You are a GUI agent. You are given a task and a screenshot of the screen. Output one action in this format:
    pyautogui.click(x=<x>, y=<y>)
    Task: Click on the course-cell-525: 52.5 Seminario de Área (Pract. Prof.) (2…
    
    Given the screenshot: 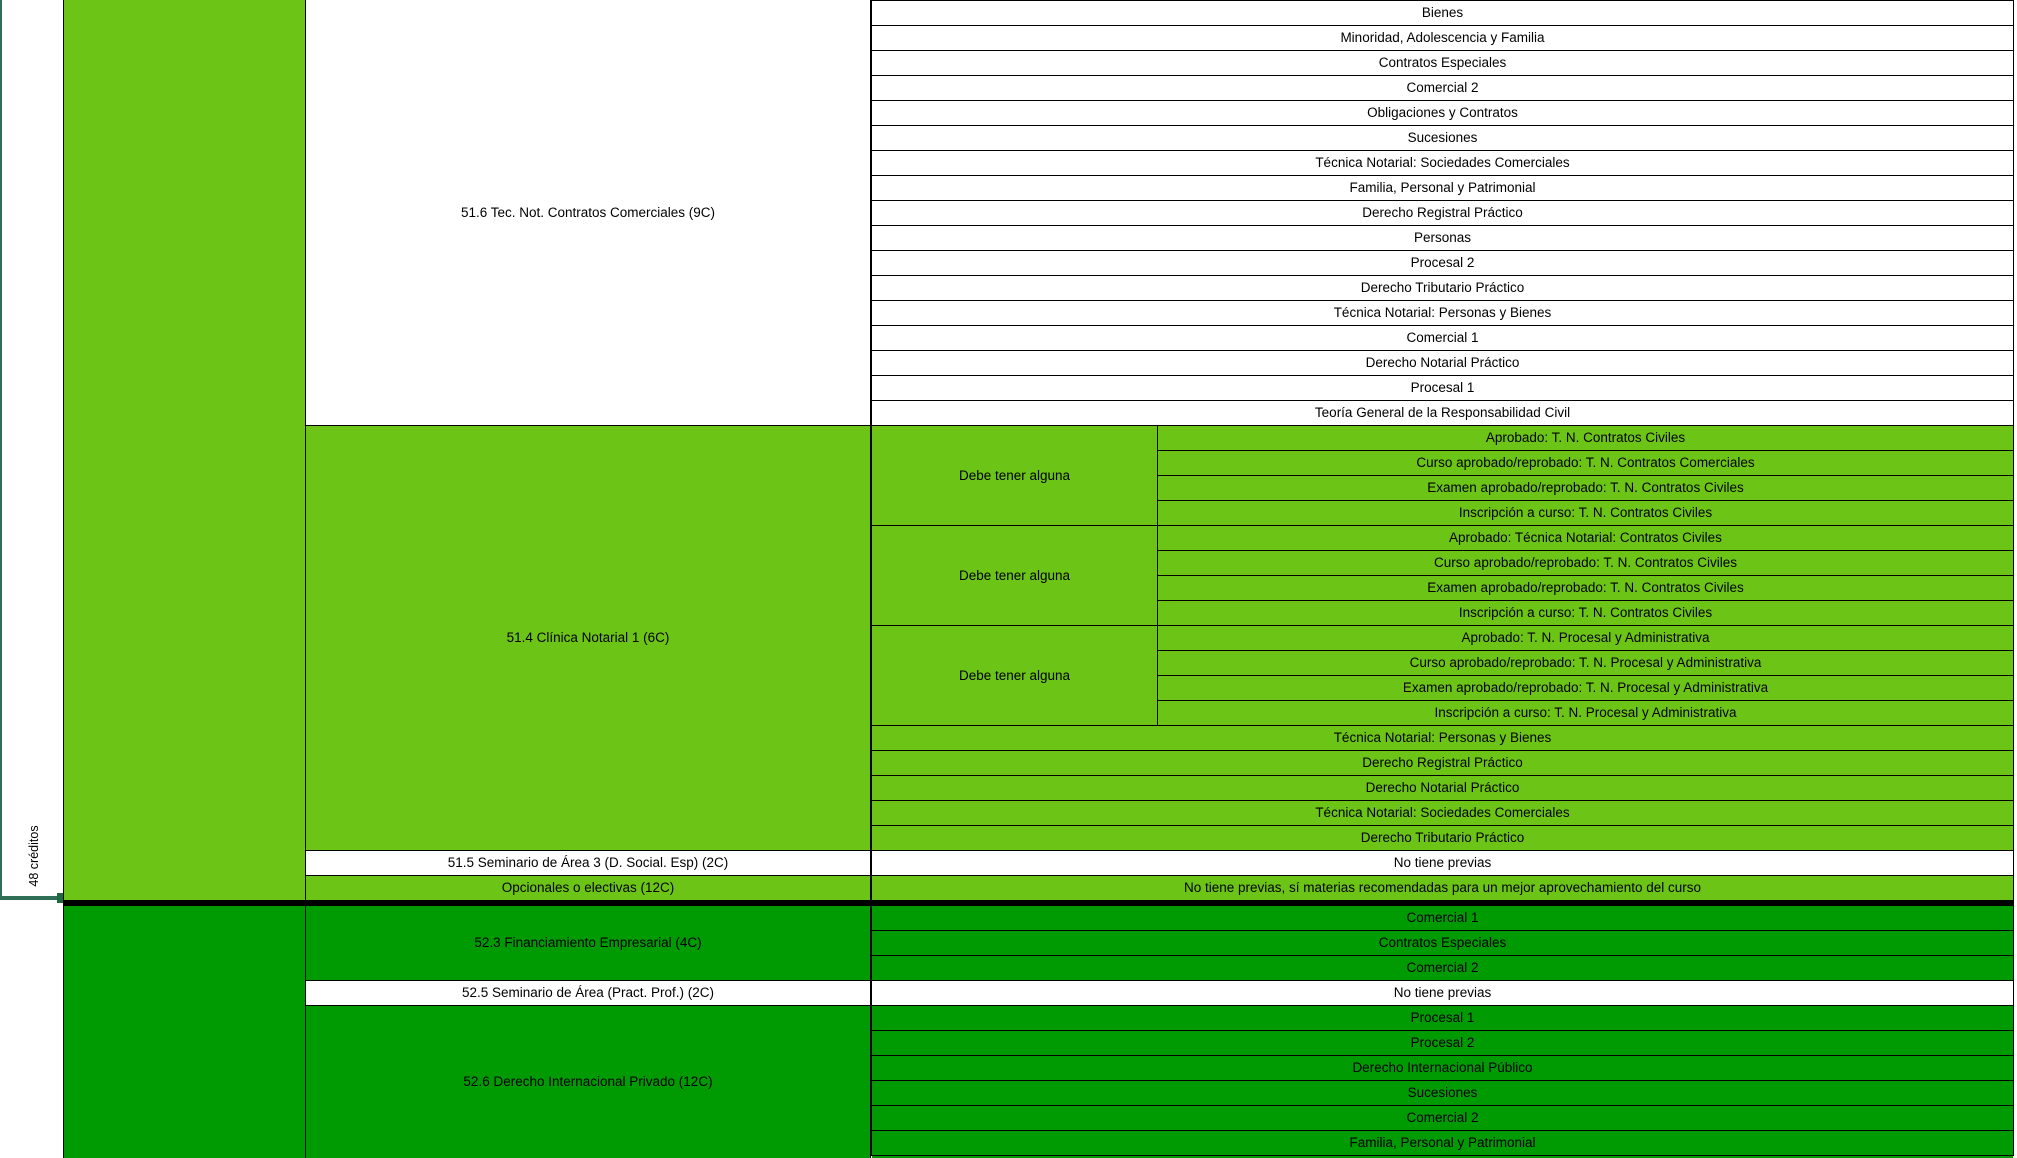 What is the action you would take?
    pyautogui.click(x=588, y=993)
    